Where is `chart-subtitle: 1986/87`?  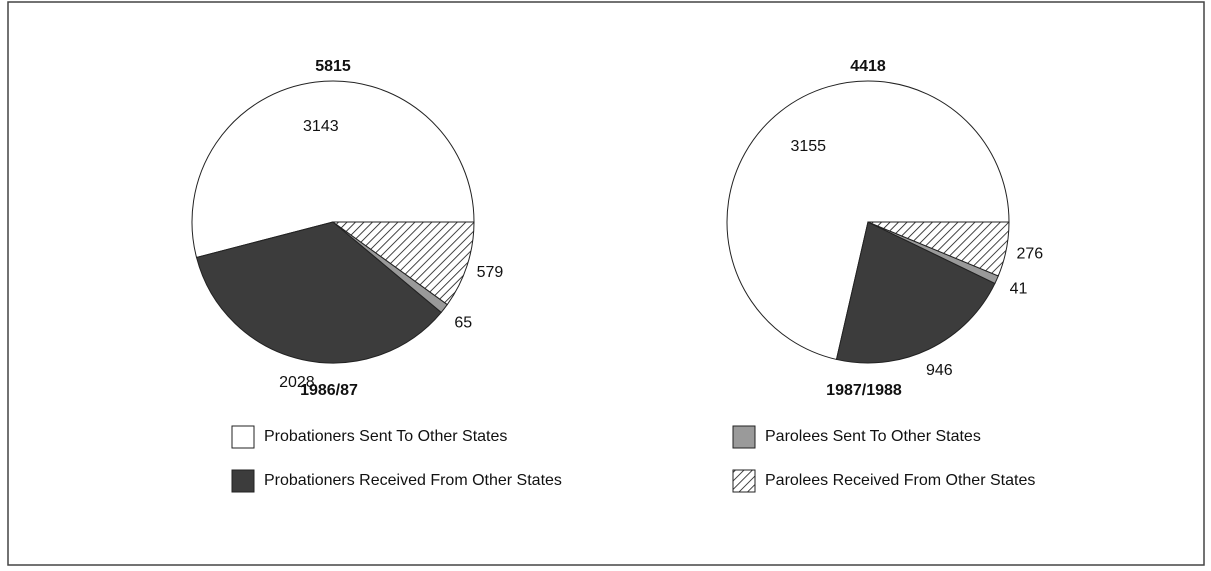
chart-subtitle: 1986/87 is located at coordinates (329, 390).